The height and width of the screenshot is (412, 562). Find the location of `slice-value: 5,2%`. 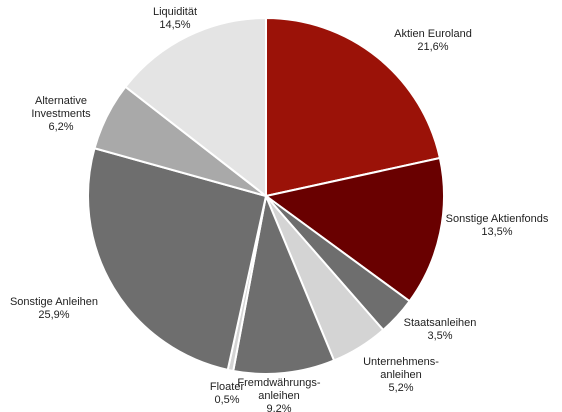

slice-value: 5,2% is located at coordinates (400, 388).